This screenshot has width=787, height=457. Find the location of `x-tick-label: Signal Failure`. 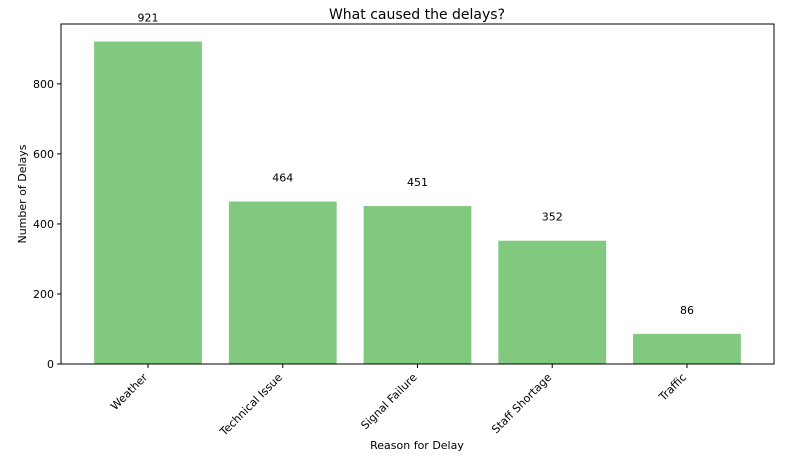

x-tick-label: Signal Failure is located at coordinates (388, 401).